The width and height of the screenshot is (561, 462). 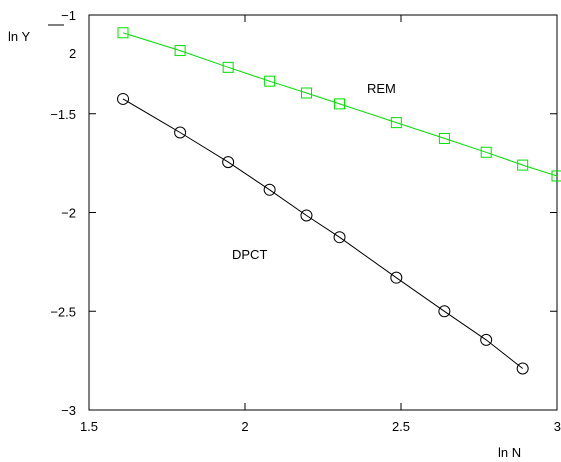 I want to click on x-tick-label: 3, so click(x=557, y=426).